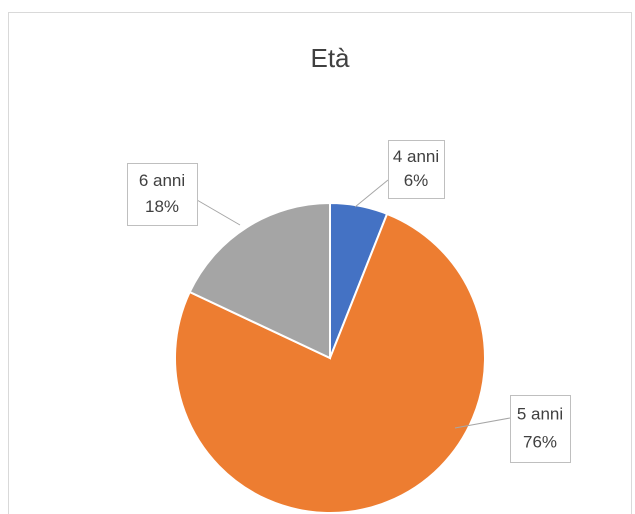 The image size is (635, 514). I want to click on data-label-value: 18%, so click(162, 206).